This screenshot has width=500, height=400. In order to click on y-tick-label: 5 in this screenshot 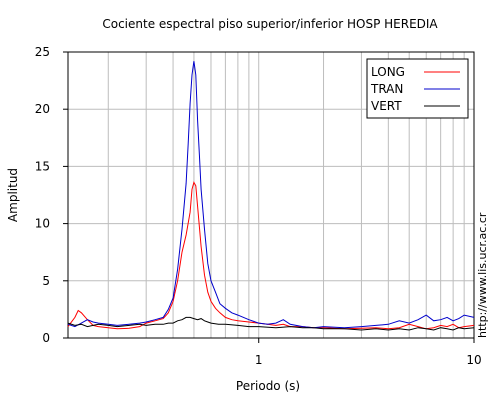, I will do `click(46, 281)`.